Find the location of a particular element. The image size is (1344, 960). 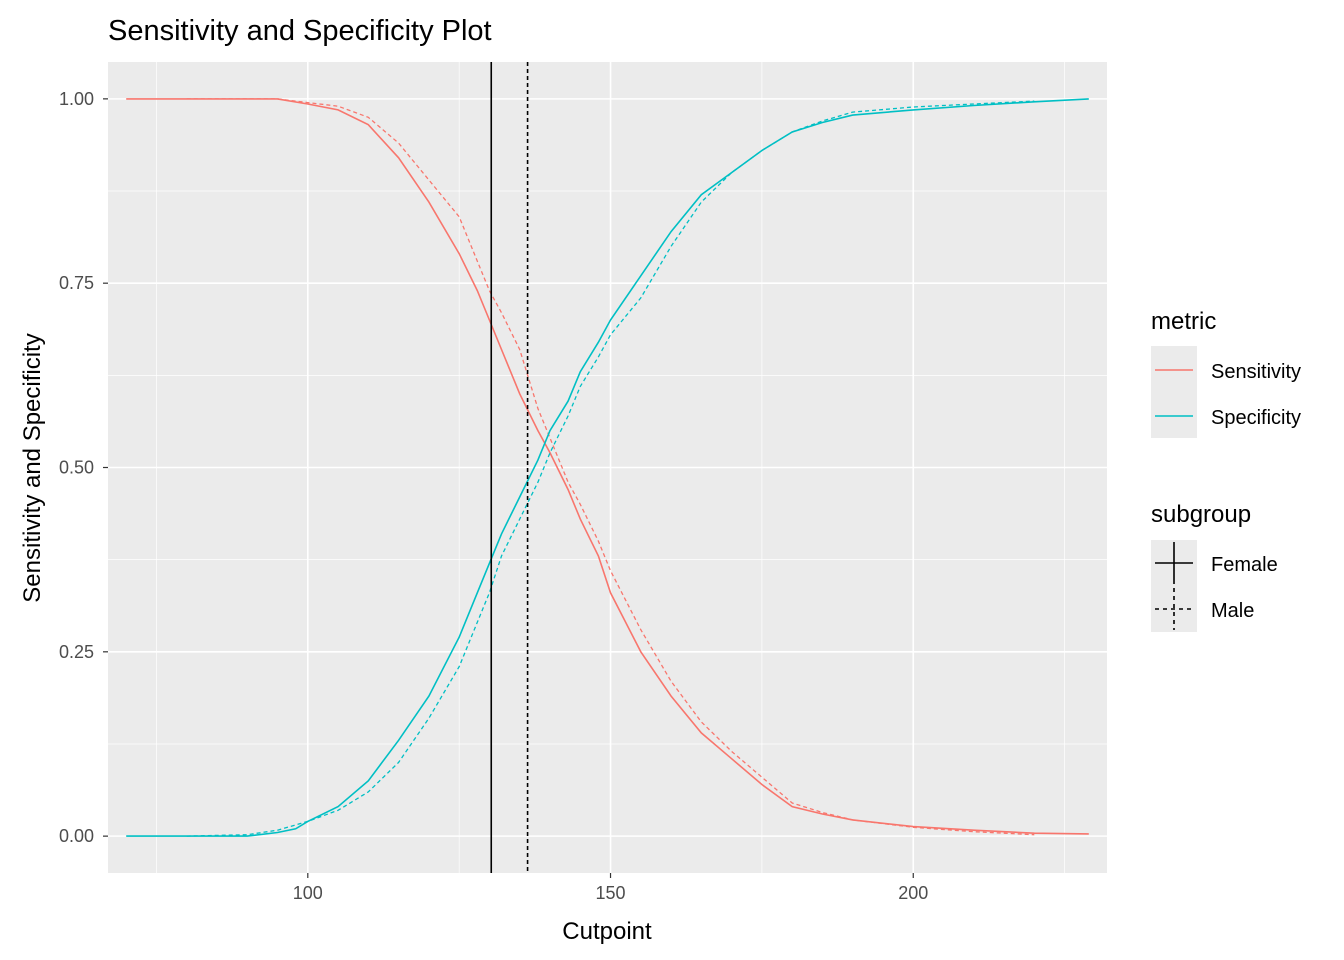

y-axis-ticks: 0.00 0.25 0.50 0.75 1.00 is located at coordinates (83, 467).